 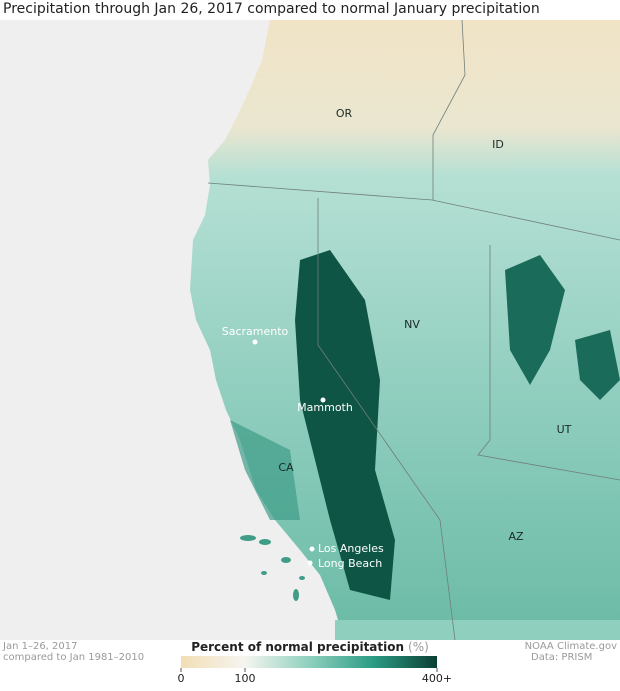 I want to click on state-label: ID, so click(x=498, y=144).